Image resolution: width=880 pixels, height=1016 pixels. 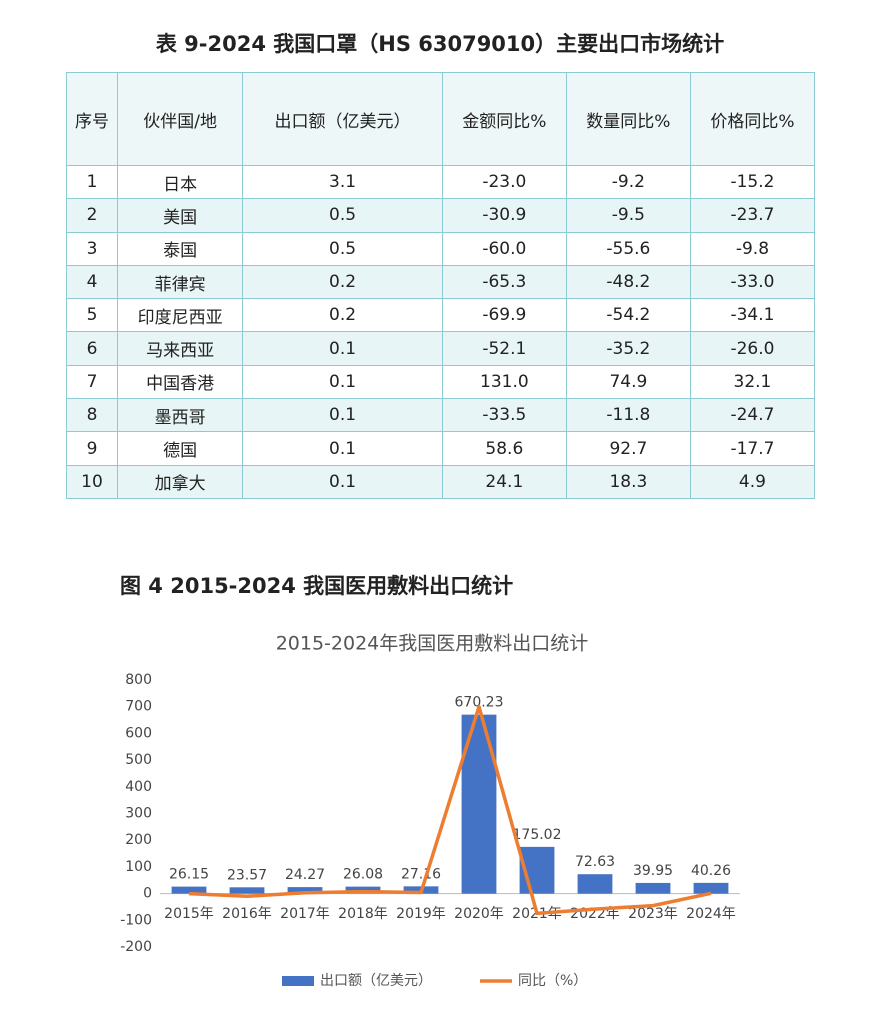 What do you see at coordinates (432, 644) in the screenshot?
I see `chart-title: 2015-2024年我国医用敷料出口统计` at bounding box center [432, 644].